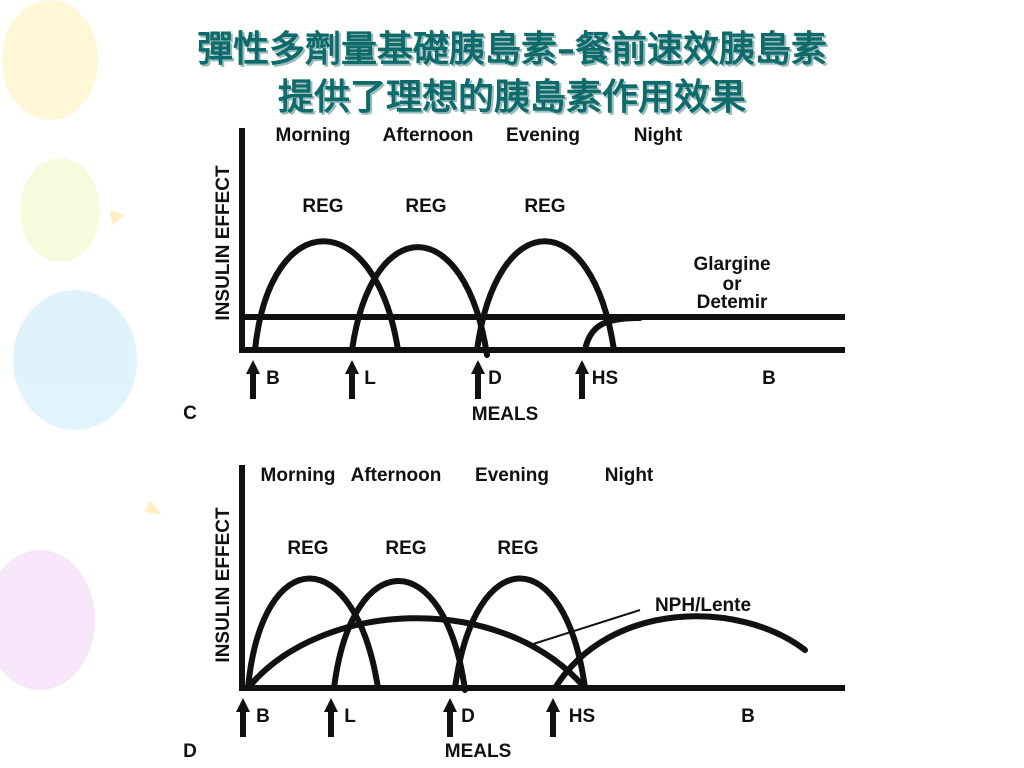 This screenshot has width=1024, height=768. I want to click on title-line: 彈性多劑量基礎胰島素–餐前速效胰島素, so click(512, 49).